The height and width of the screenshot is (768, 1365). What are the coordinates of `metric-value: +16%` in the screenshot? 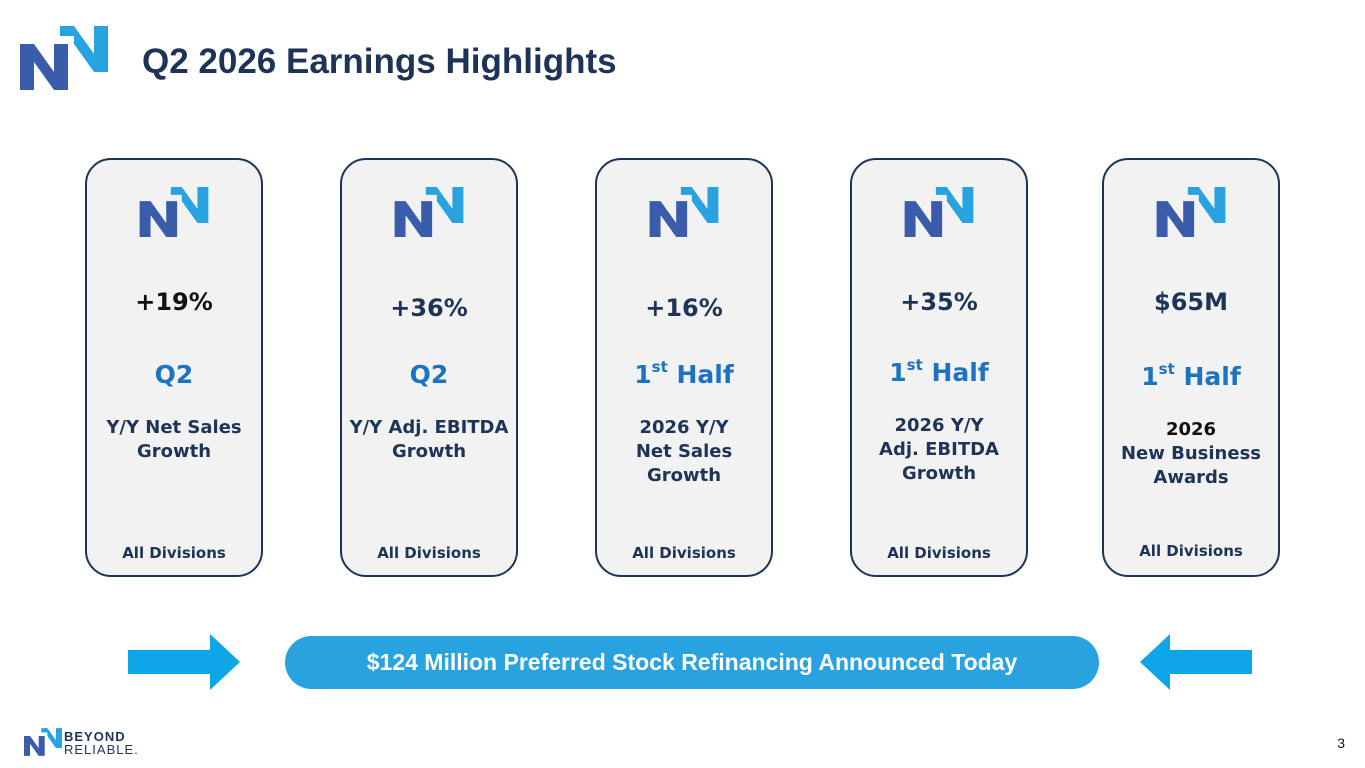 It's located at (684, 308).